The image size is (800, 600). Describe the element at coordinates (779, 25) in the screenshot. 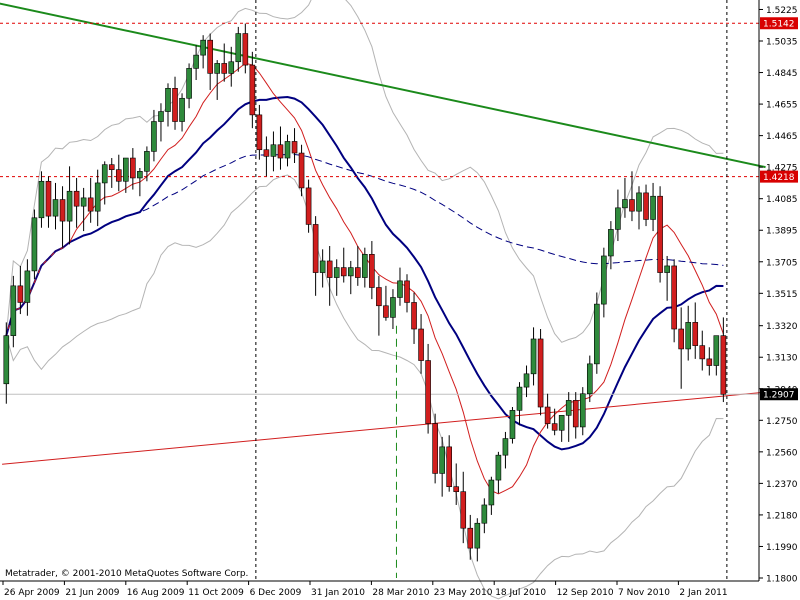

I see `price-label-text: 1.5142` at that location.